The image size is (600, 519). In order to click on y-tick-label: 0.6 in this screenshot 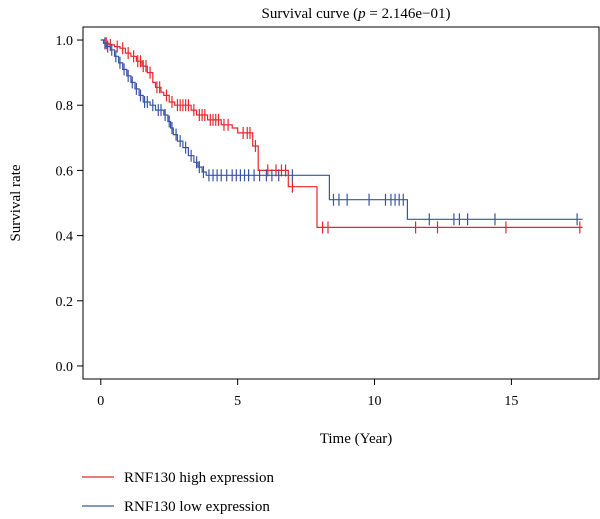, I will do `click(65, 171)`.